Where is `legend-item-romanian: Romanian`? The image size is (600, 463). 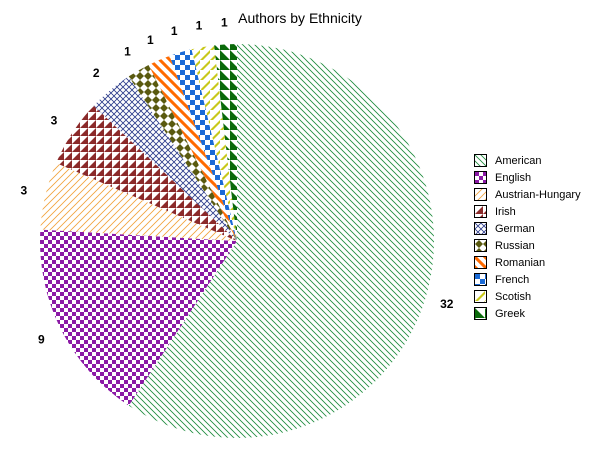 legend-item-romanian: Romanian is located at coordinates (534, 262).